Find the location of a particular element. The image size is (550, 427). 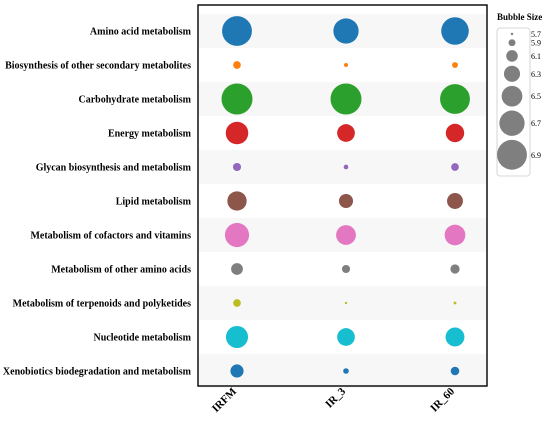

legend-label: 6.5 is located at coordinates (536, 96).